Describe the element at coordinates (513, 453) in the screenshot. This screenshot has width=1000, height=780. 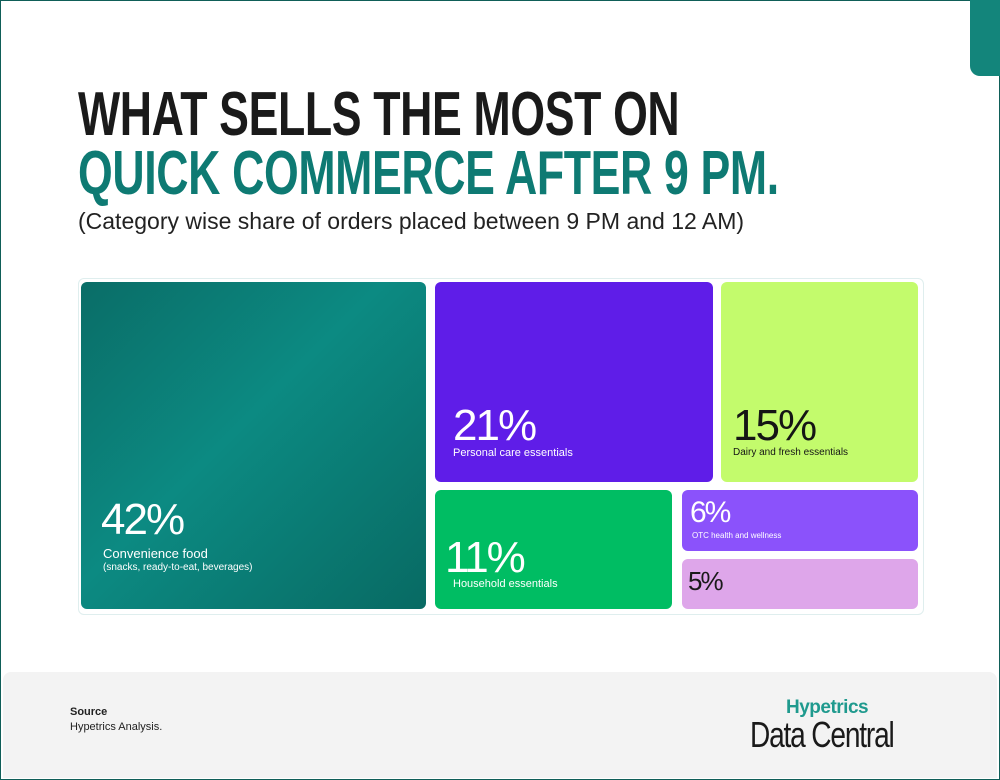
I see `category-label: Personal care essentials` at that location.